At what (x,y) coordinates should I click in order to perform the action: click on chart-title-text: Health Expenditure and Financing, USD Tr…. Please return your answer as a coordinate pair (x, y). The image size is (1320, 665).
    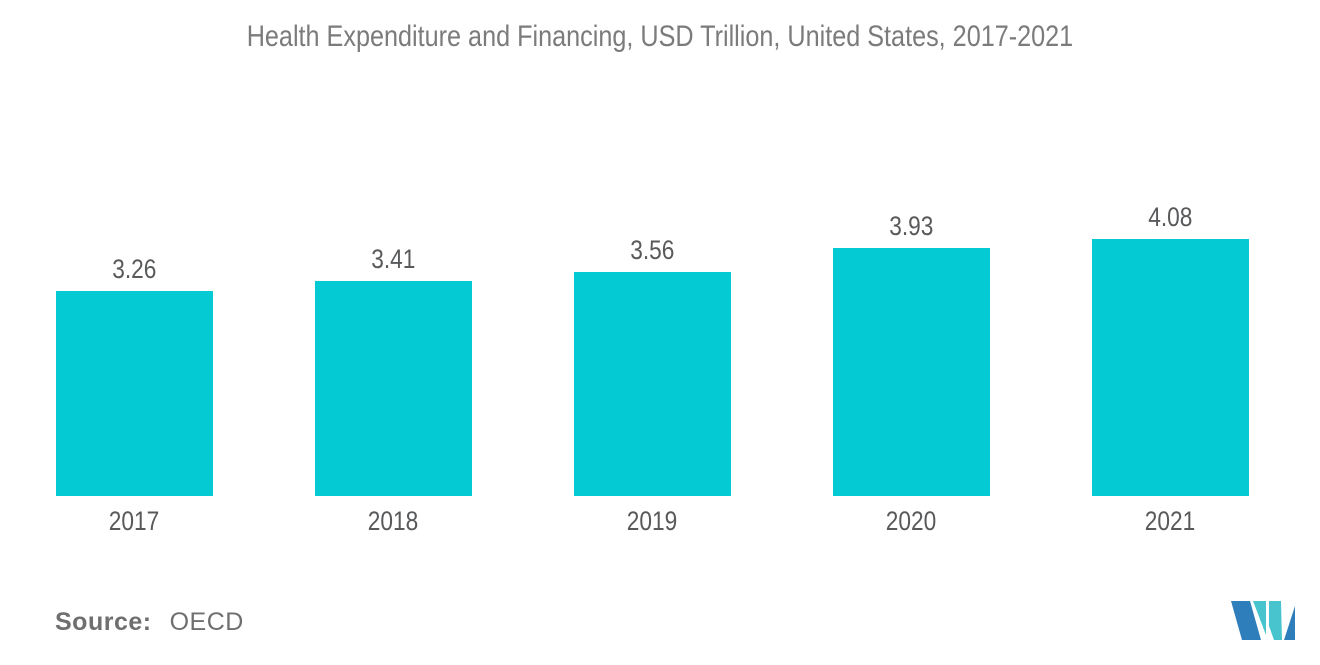
    Looking at the image, I should click on (660, 36).